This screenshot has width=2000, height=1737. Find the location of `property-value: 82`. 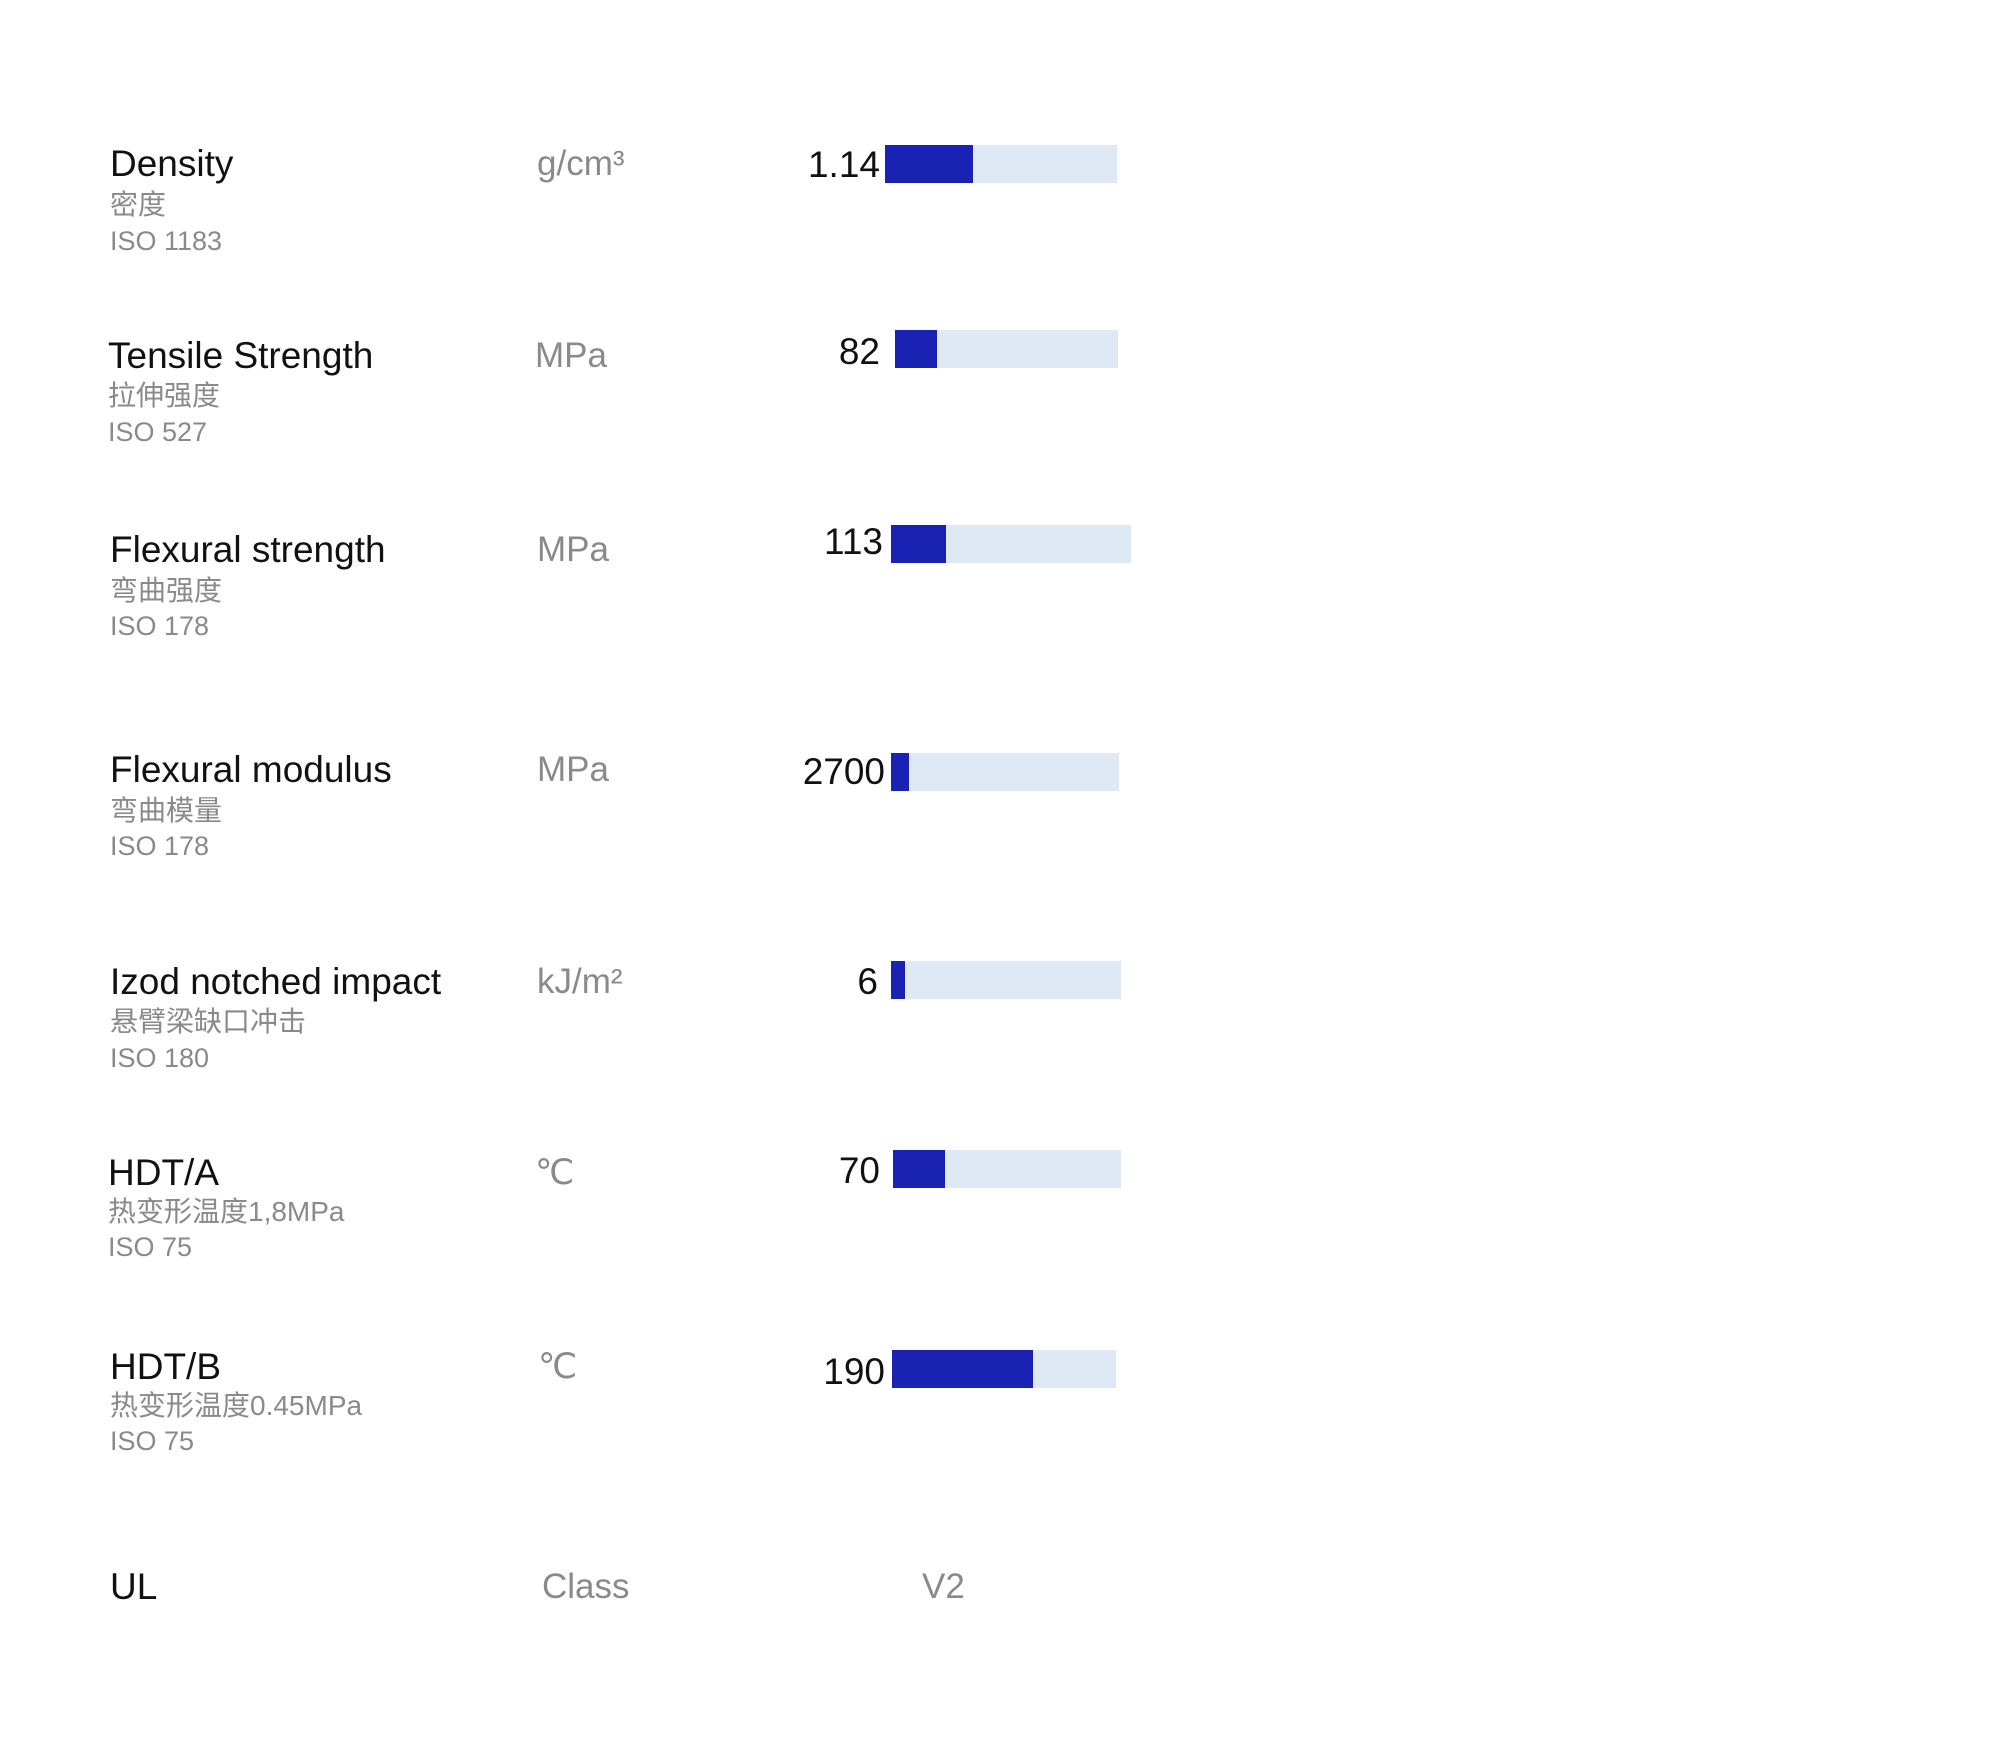

property-value: 82 is located at coordinates (859, 351).